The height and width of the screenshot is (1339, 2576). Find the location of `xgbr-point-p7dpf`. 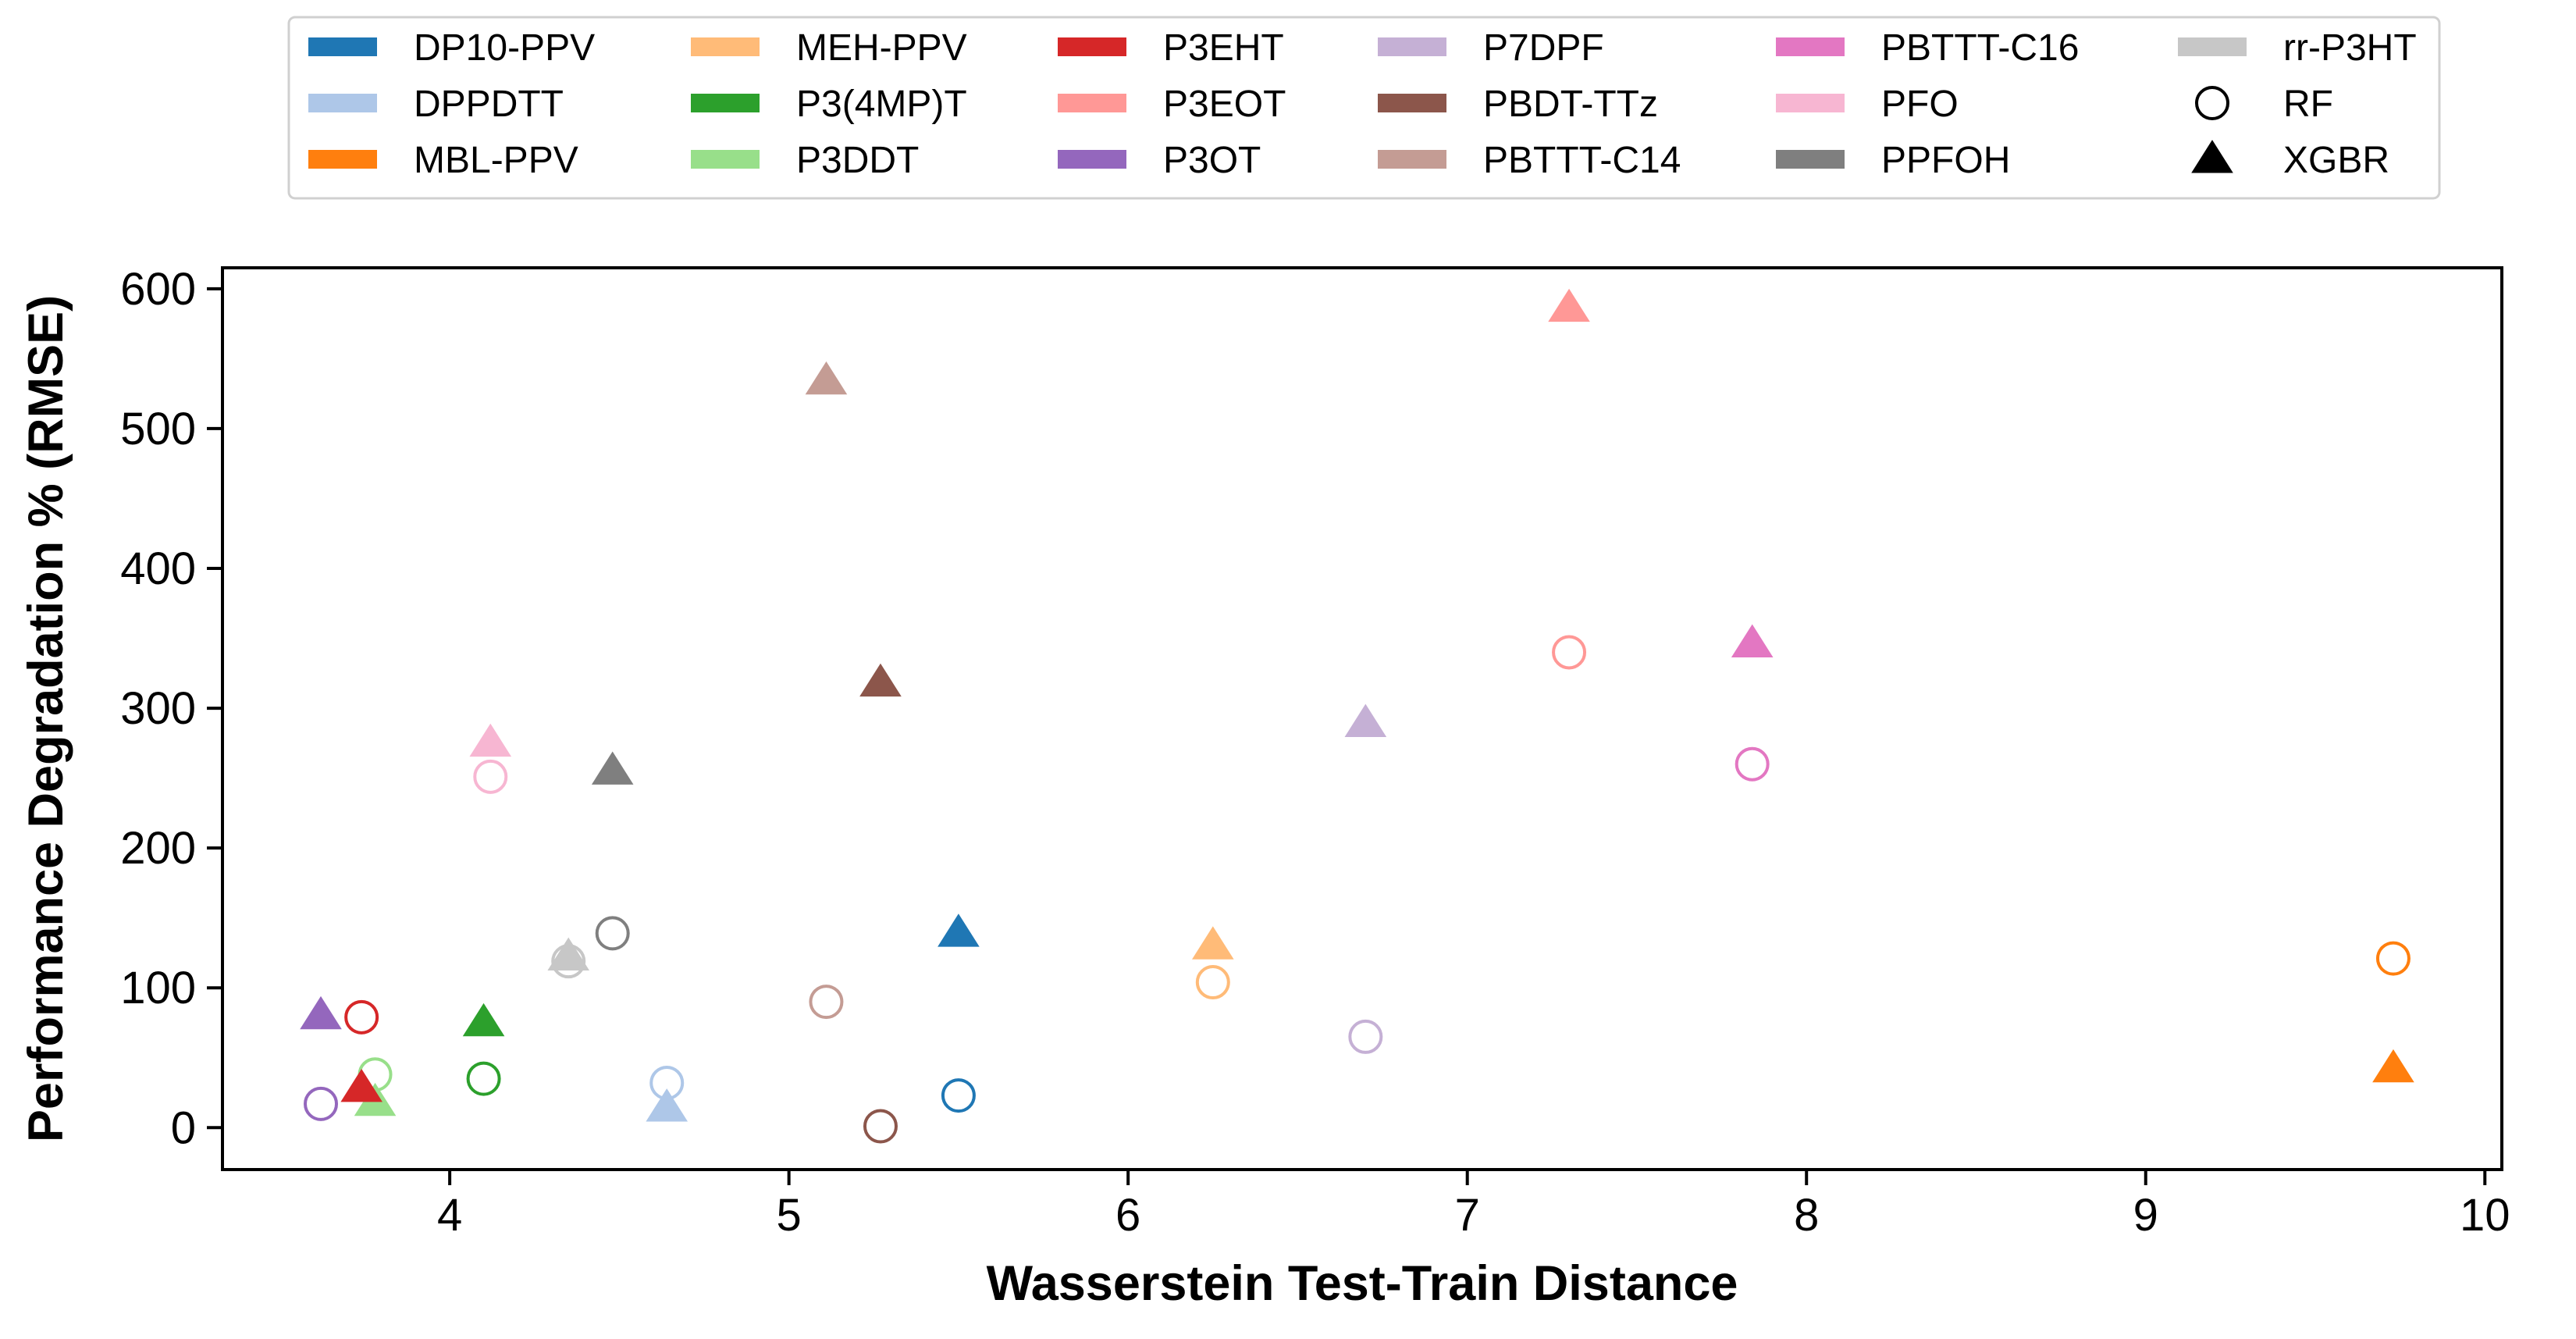

xgbr-point-p7dpf is located at coordinates (1365, 720).